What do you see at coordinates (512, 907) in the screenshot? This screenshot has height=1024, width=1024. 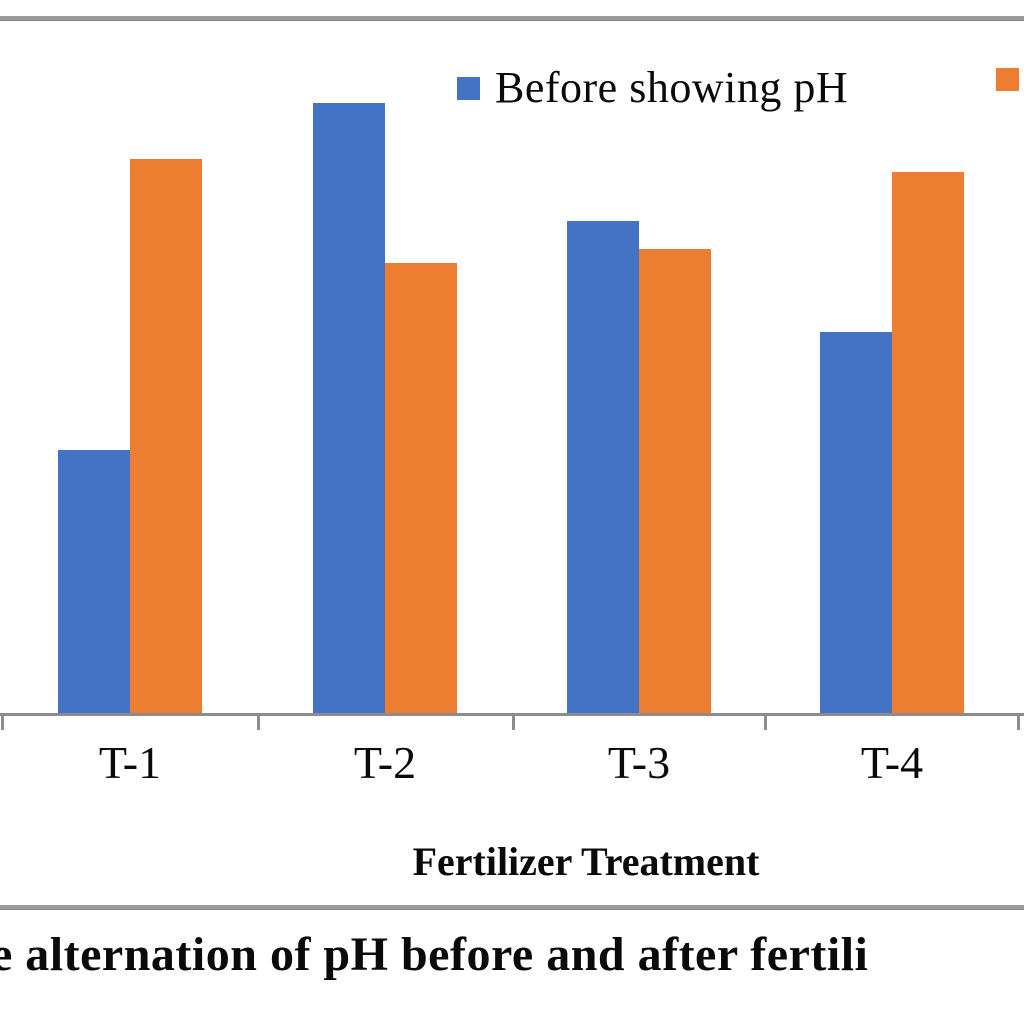 I see `bottom-divider` at bounding box center [512, 907].